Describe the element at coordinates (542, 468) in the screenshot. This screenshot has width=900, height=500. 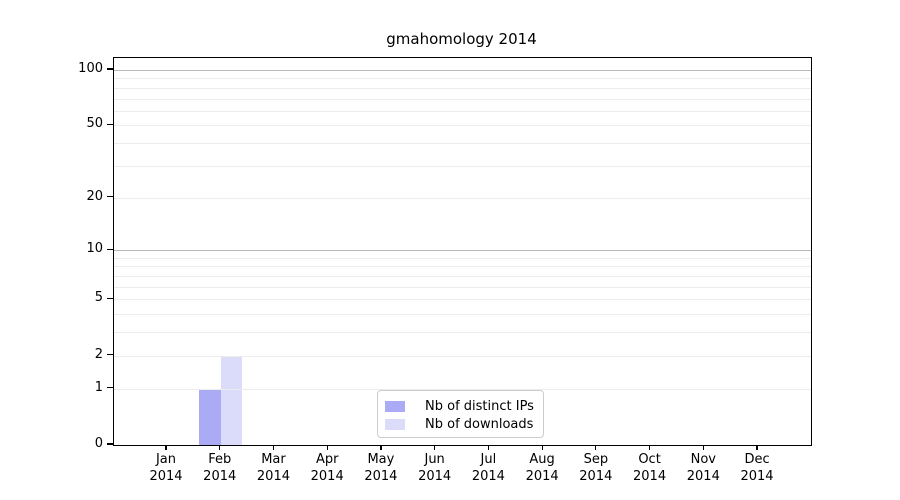
I see `x-tick-label: Aug 2014` at that location.